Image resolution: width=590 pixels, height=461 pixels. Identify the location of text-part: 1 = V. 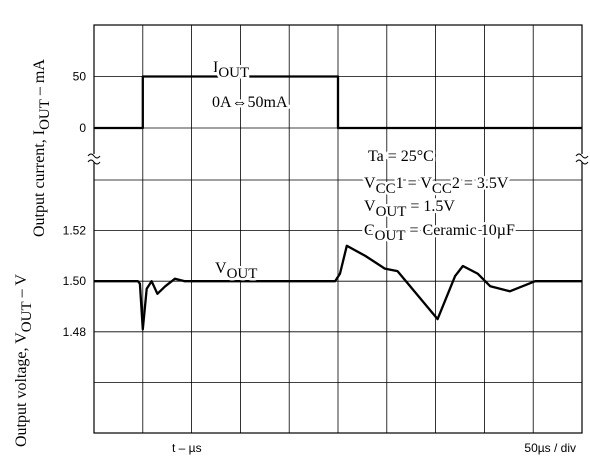
(414, 183).